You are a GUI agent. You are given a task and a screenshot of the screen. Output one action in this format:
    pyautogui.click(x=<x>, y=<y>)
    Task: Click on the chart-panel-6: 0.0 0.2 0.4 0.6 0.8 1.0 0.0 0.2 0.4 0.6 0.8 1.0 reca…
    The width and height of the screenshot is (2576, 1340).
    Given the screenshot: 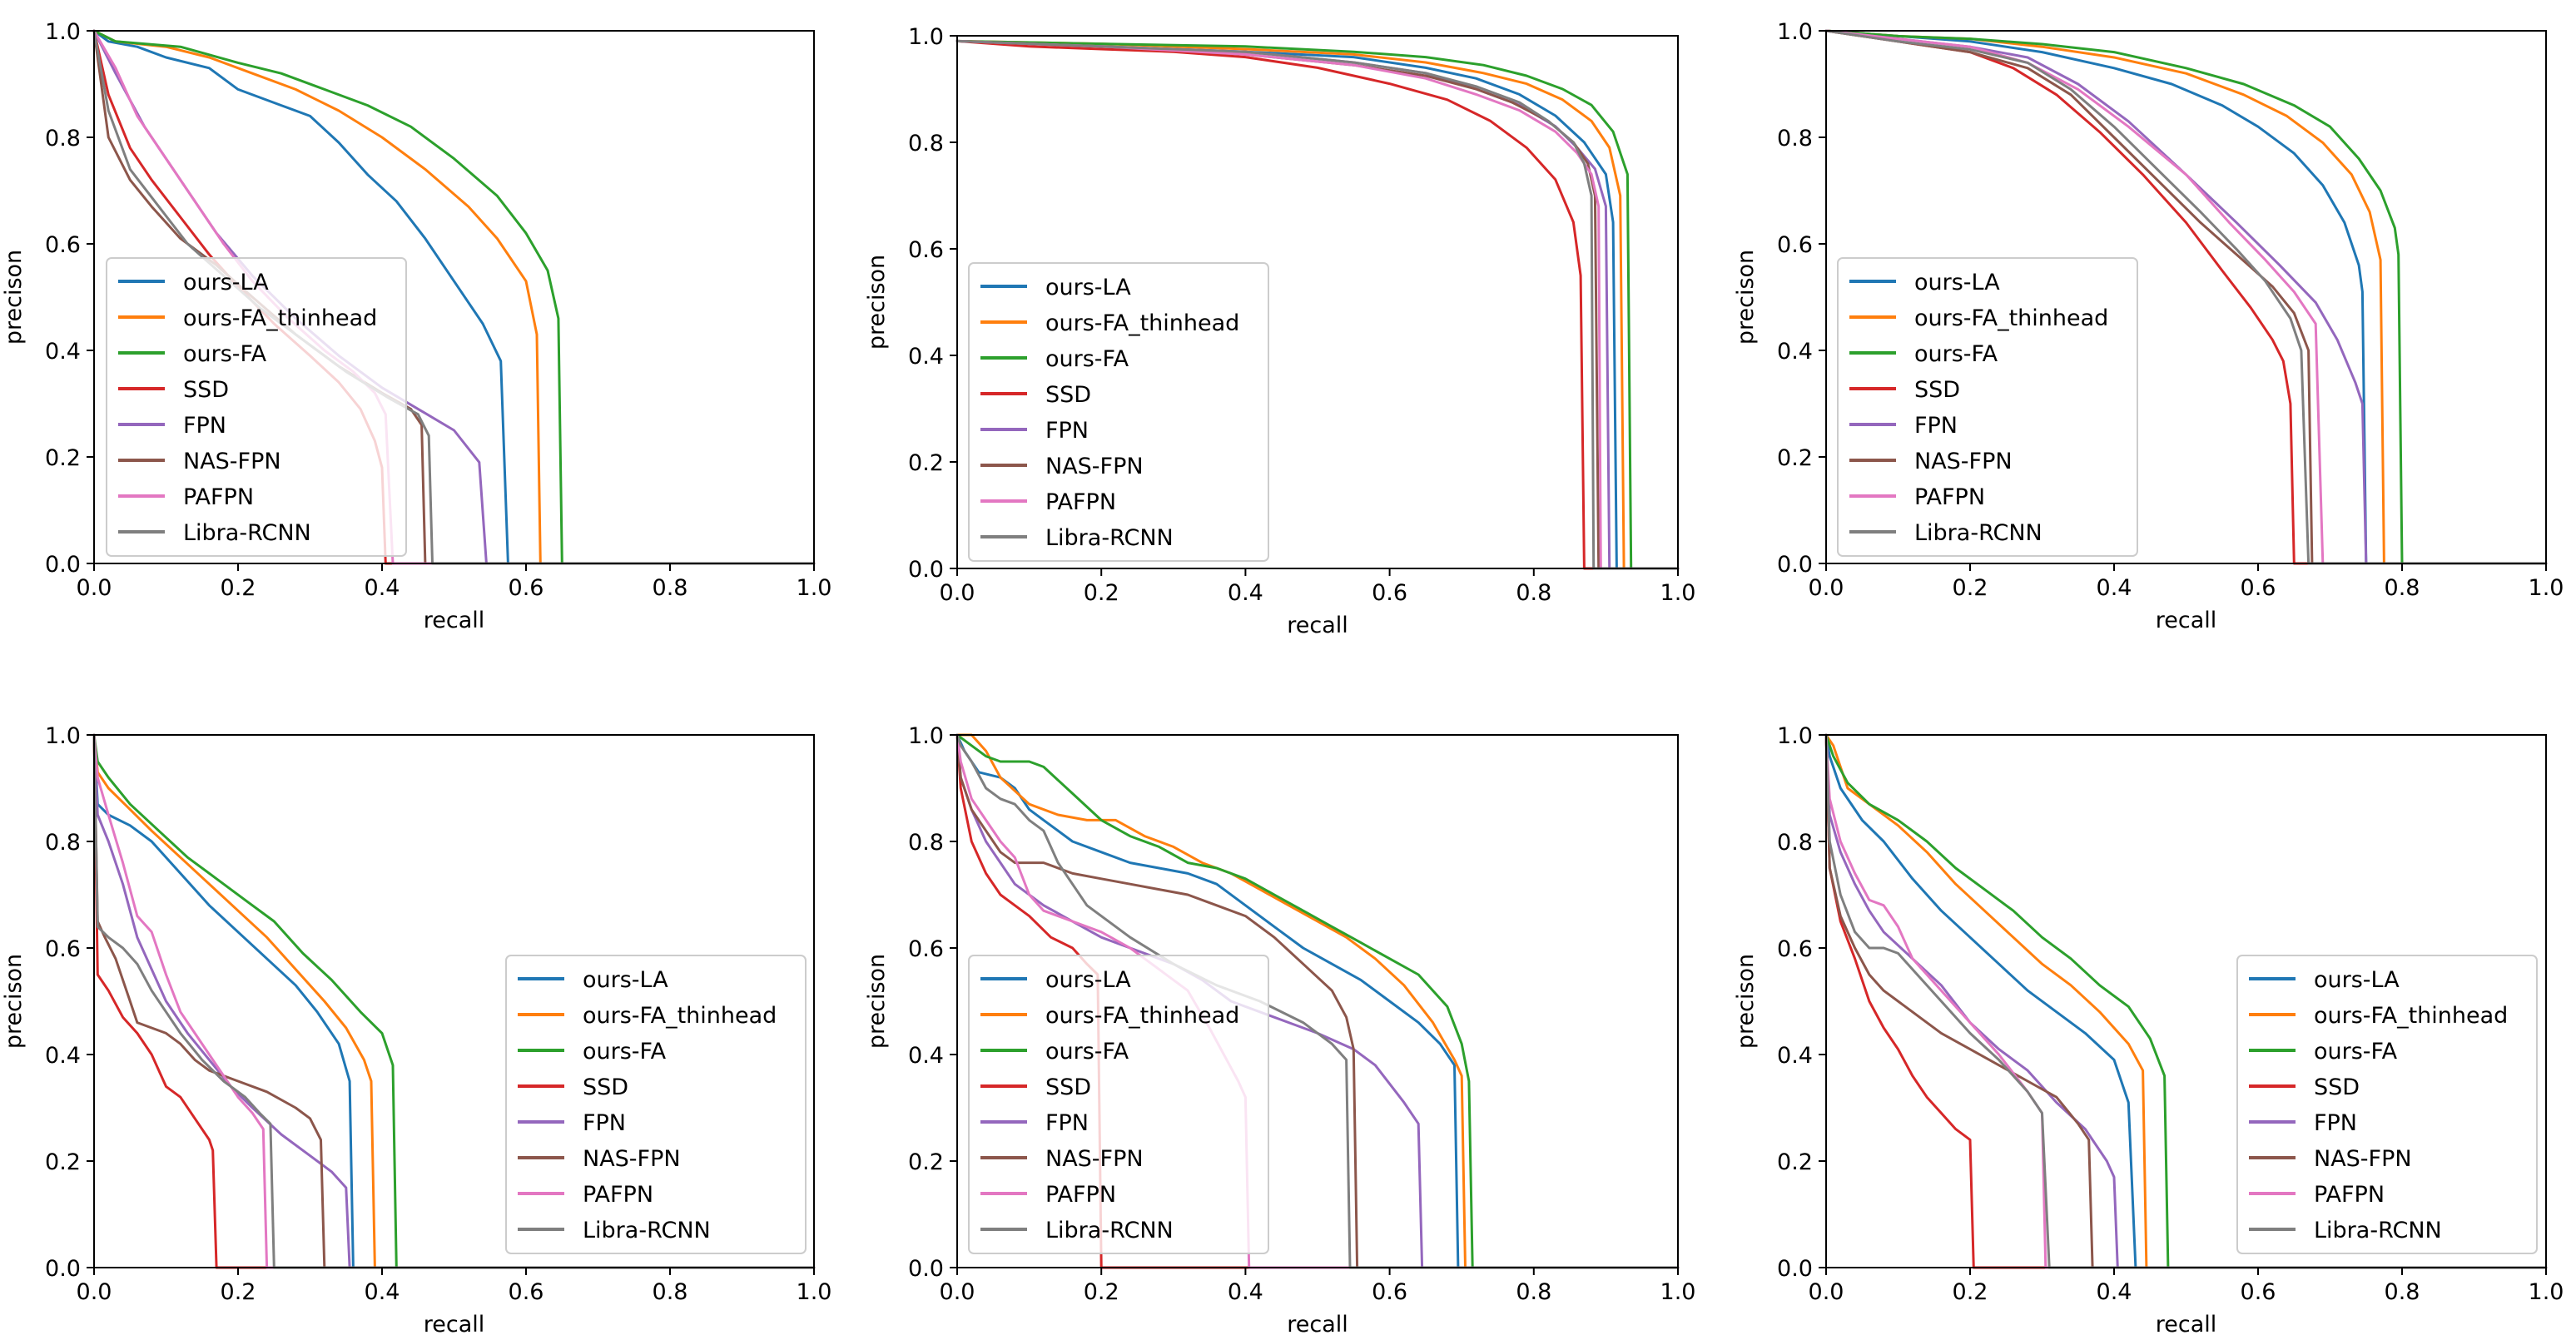 What is the action you would take?
    pyautogui.click(x=2148, y=1030)
    